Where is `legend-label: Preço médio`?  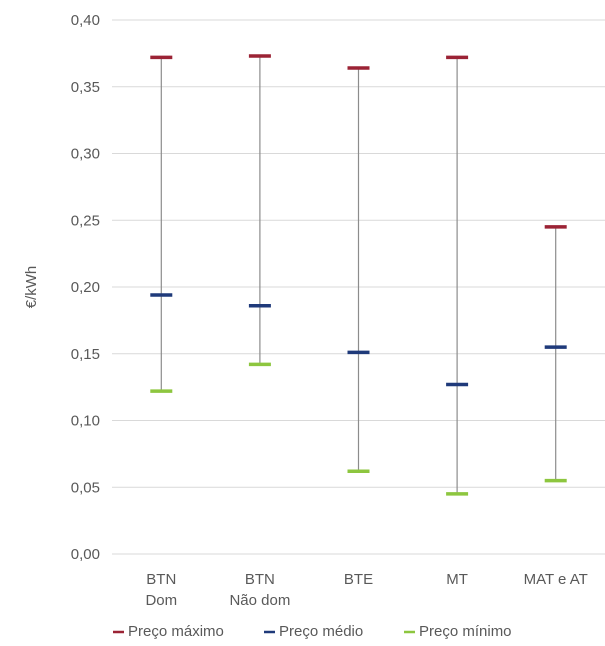
legend-label: Preço médio is located at coordinates (321, 631).